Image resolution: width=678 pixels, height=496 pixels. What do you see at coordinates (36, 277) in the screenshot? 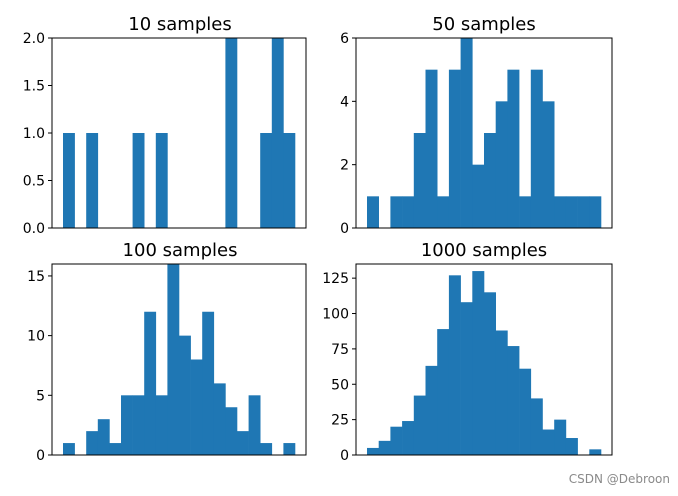
I see `y-tick-label: 15` at bounding box center [36, 277].